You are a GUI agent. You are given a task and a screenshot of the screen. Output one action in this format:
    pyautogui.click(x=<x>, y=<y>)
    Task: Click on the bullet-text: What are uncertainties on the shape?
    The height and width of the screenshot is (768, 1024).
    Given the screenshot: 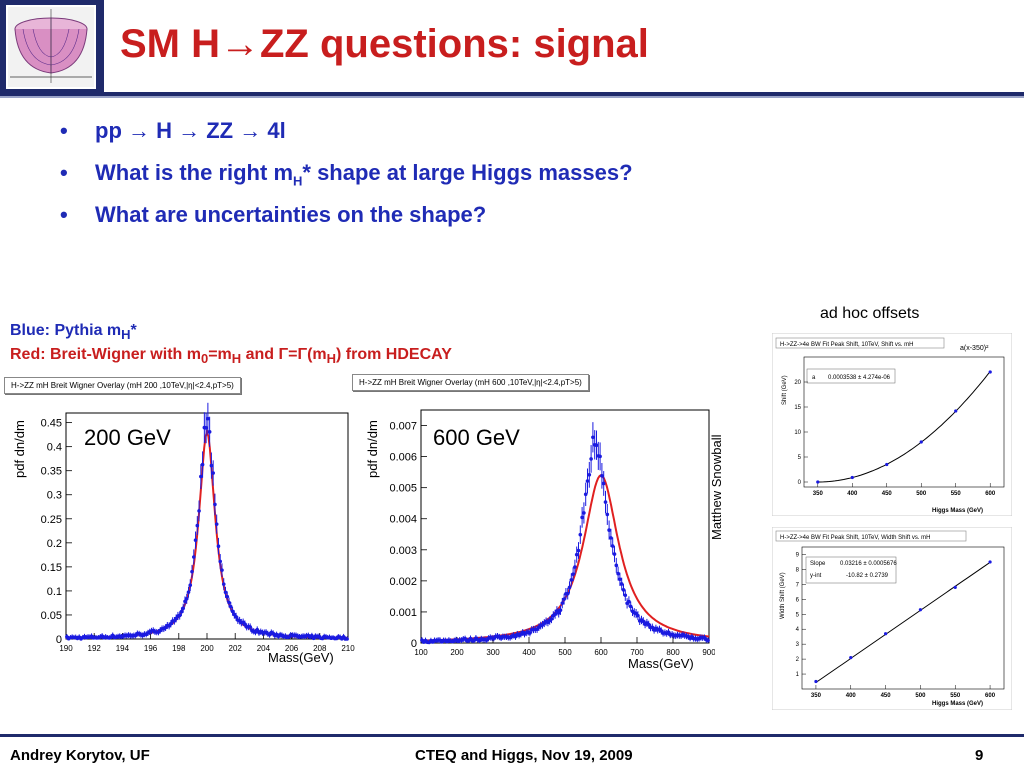 What is the action you would take?
    pyautogui.click(x=291, y=214)
    